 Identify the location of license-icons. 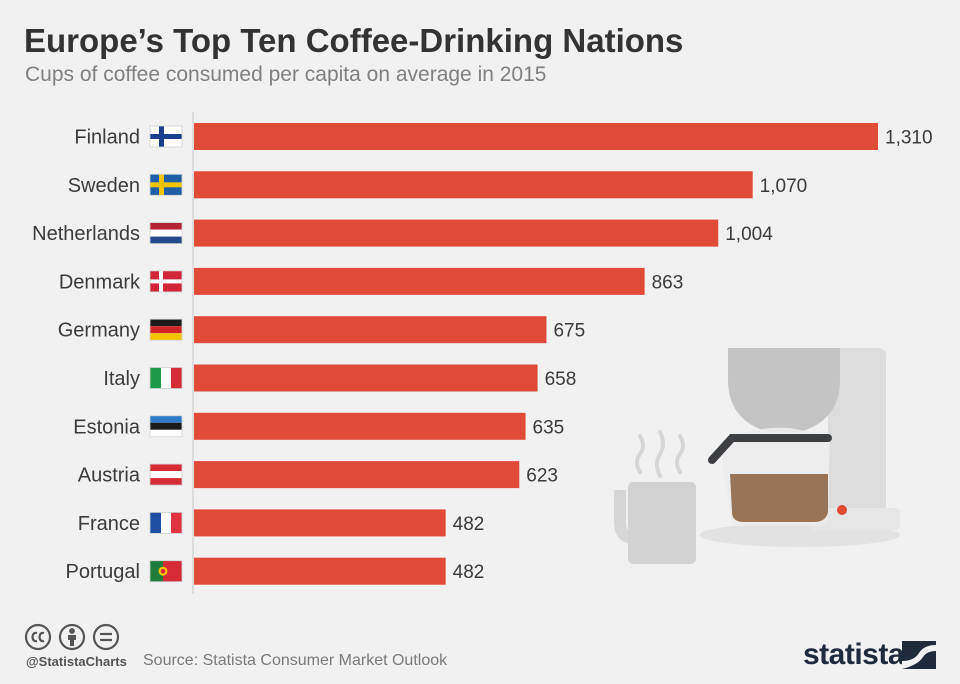
(72, 637).